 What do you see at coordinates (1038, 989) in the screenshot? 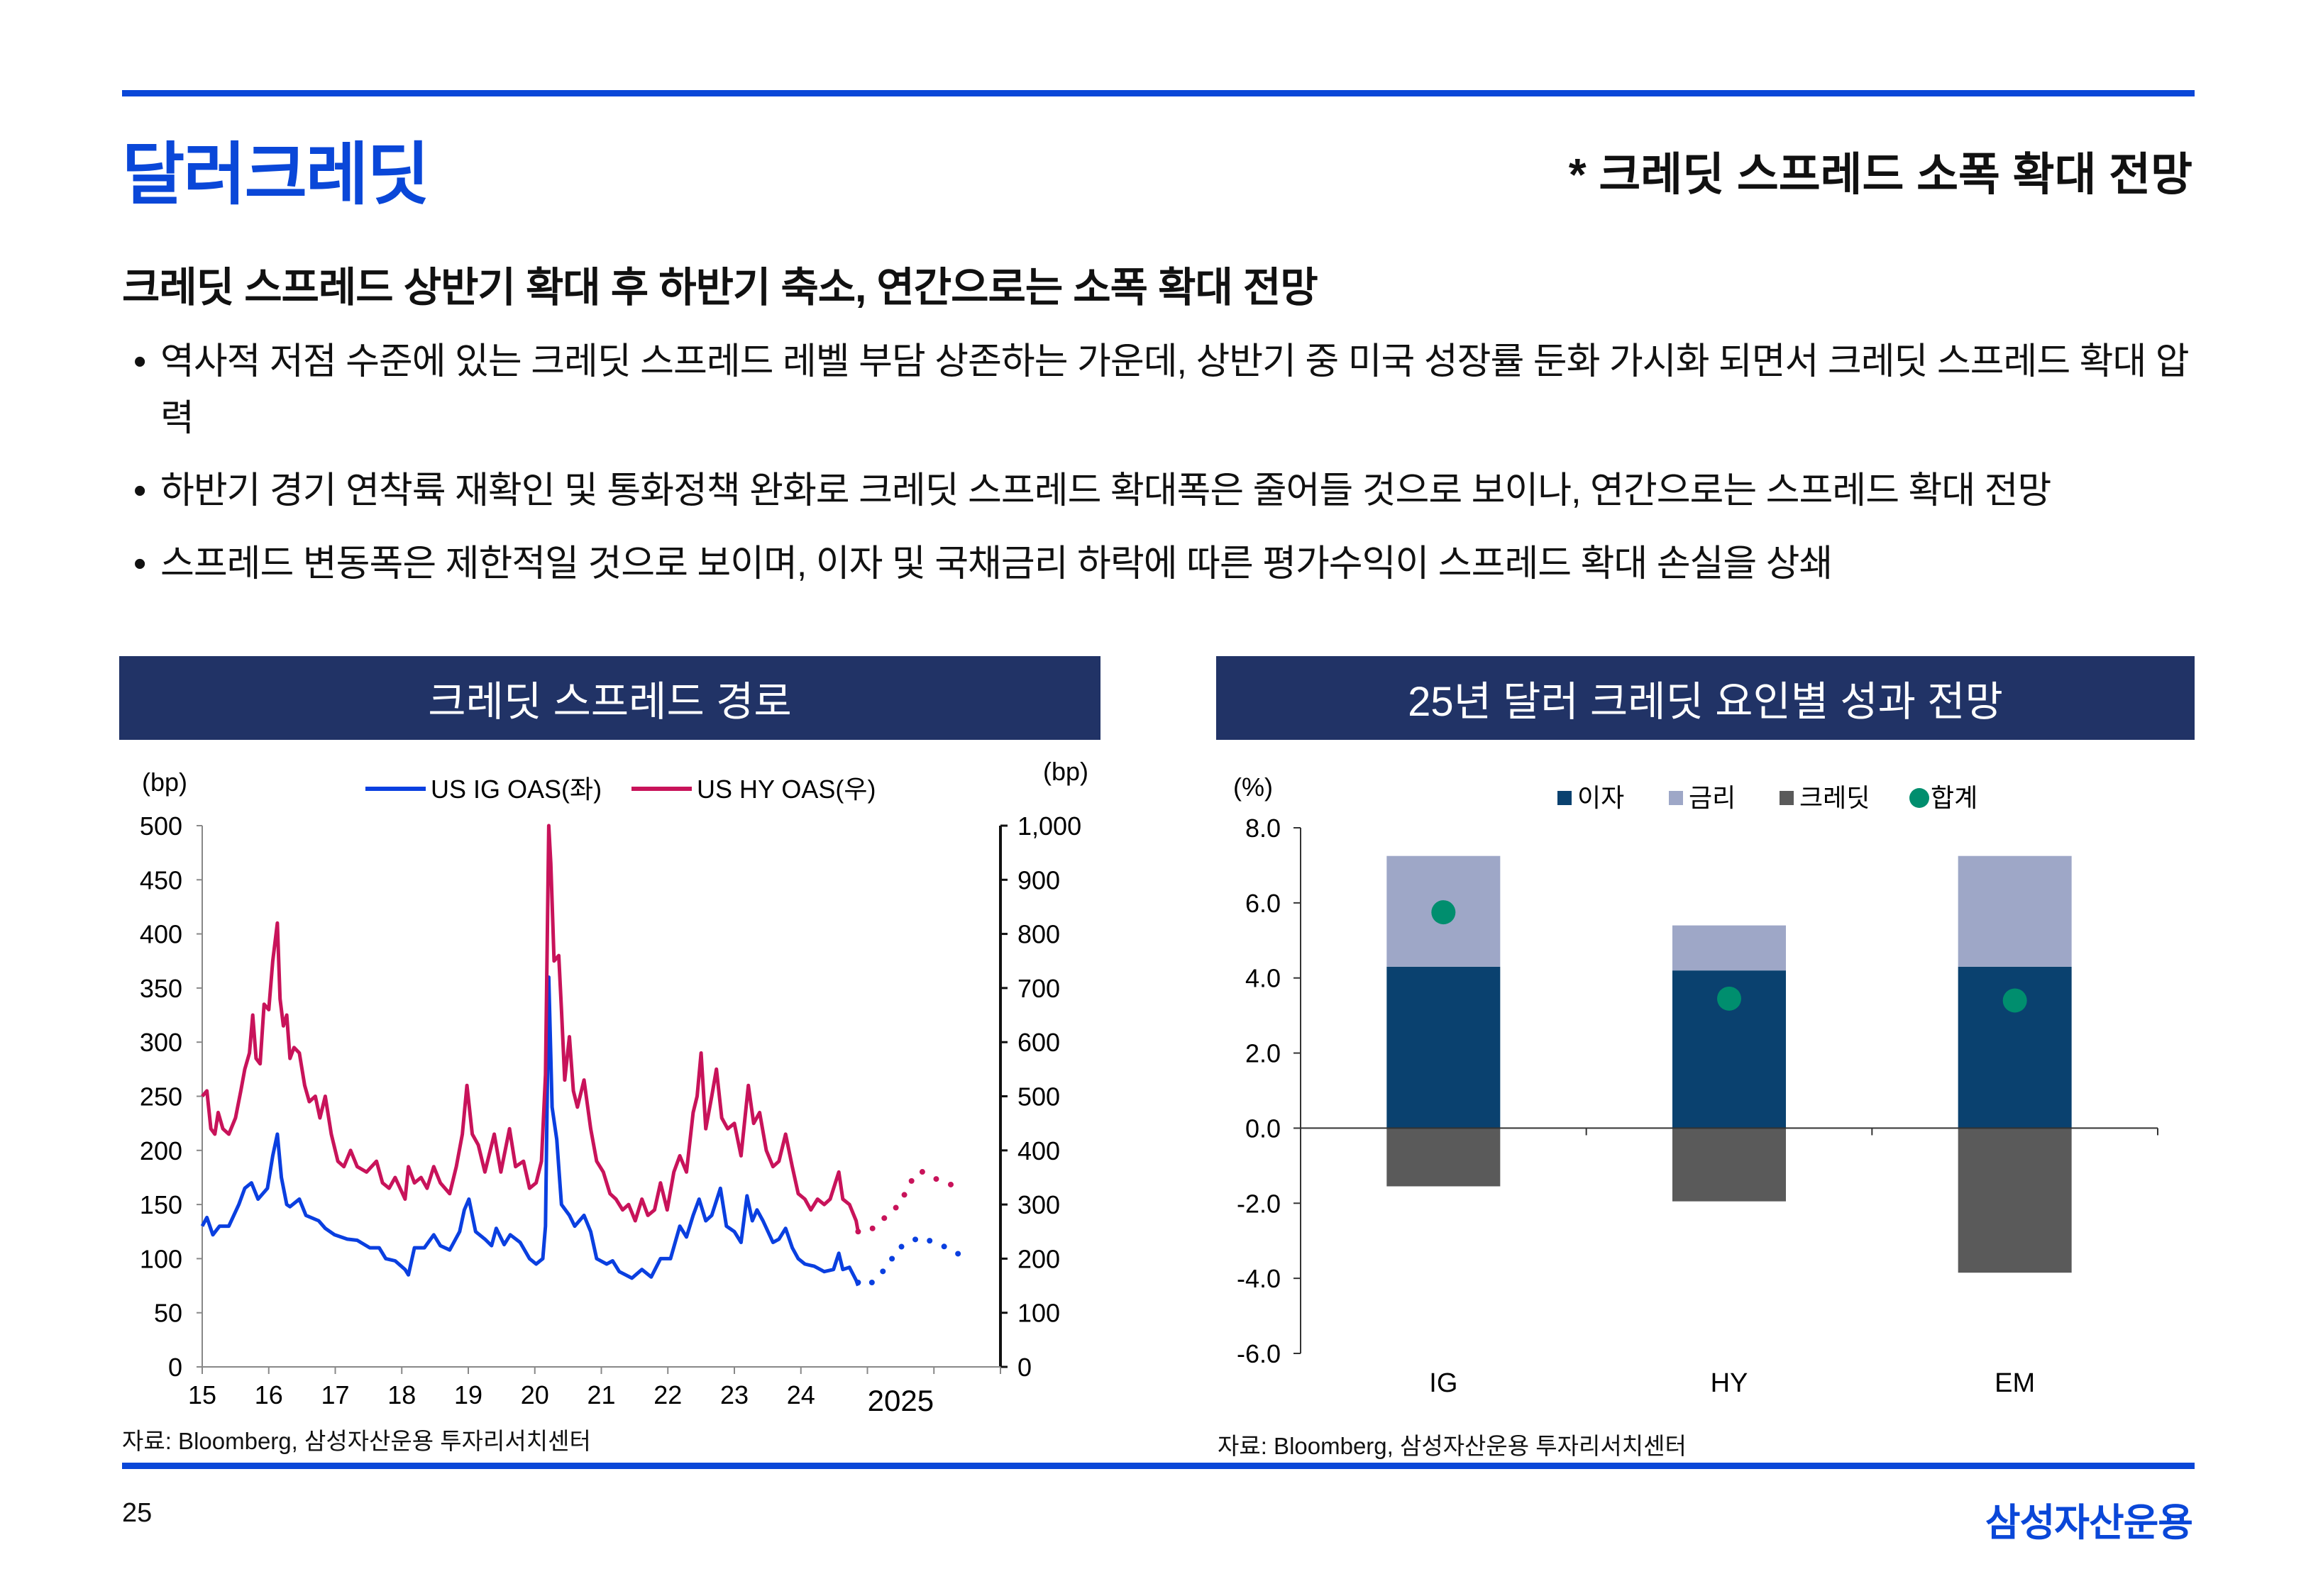
I see `right-y-tick-label: 700` at bounding box center [1038, 989].